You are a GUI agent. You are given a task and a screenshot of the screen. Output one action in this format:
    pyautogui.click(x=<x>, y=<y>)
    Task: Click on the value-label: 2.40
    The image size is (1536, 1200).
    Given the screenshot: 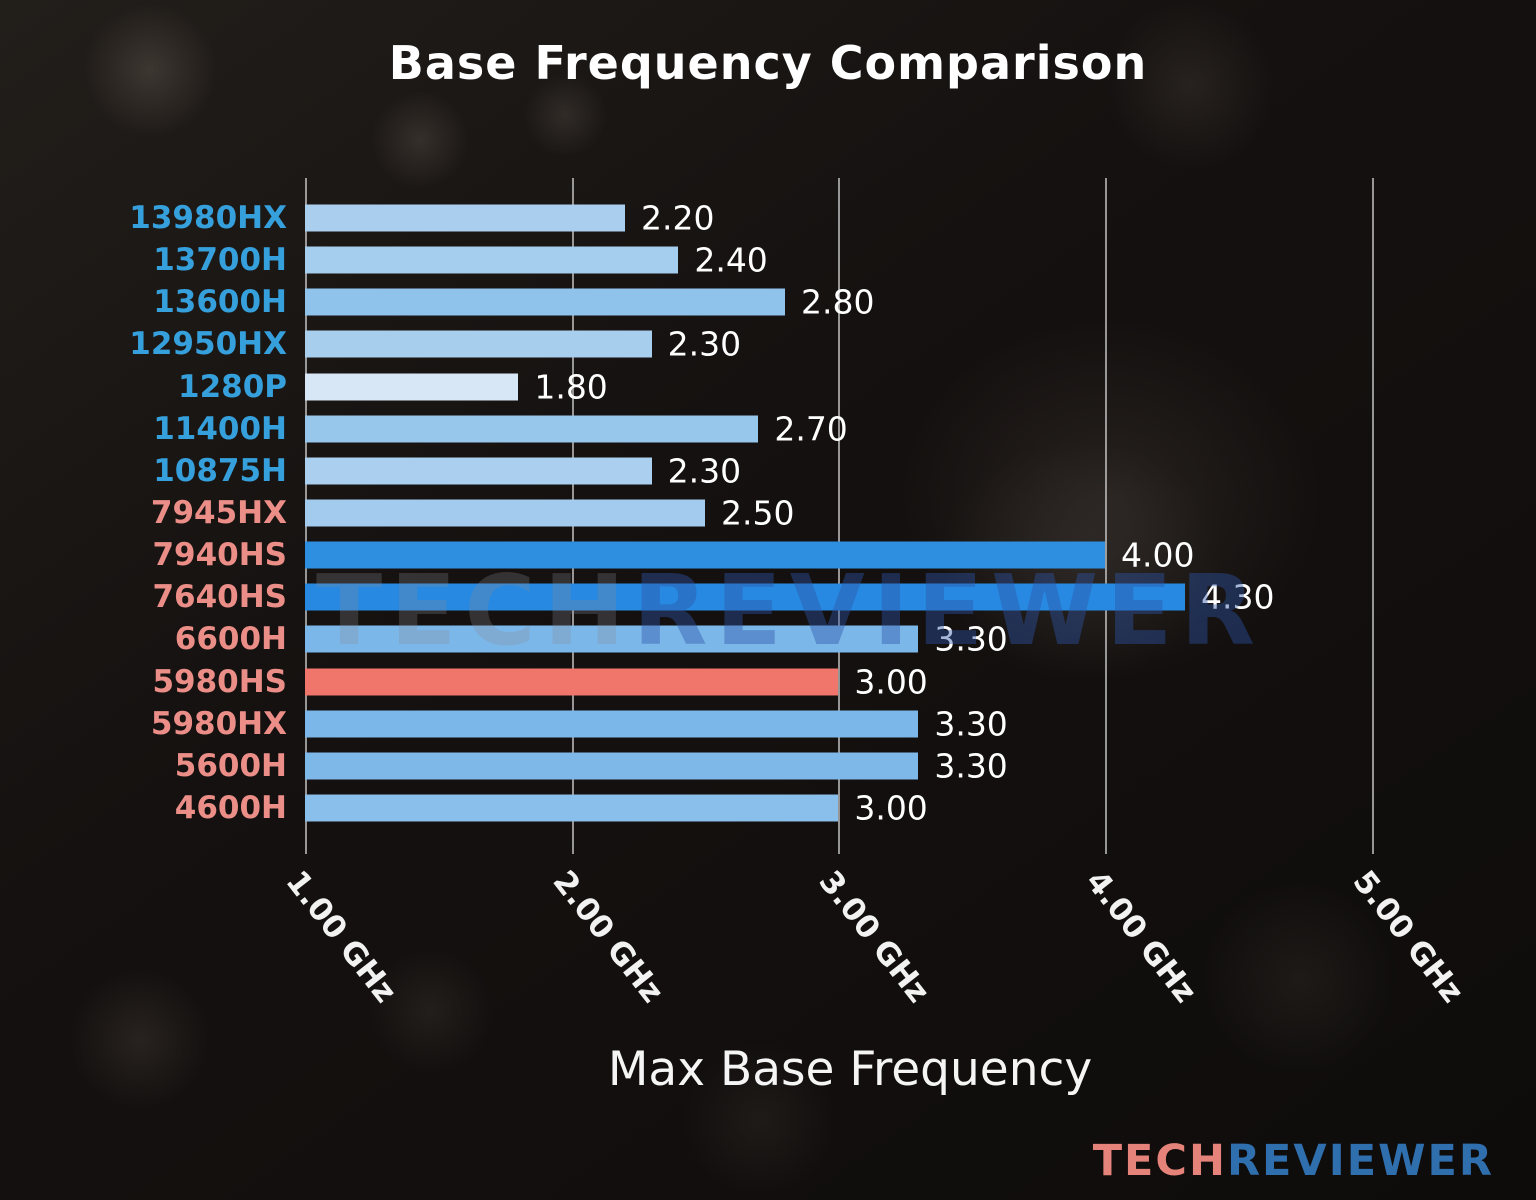 What is the action you would take?
    pyautogui.click(x=731, y=260)
    